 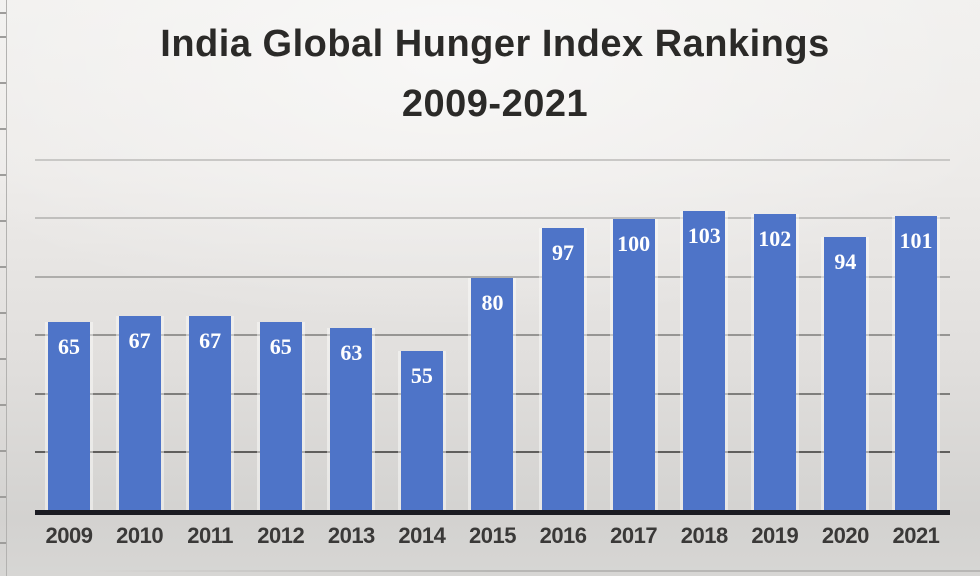 I want to click on x-axis-label-text: 2021, so click(x=916, y=535).